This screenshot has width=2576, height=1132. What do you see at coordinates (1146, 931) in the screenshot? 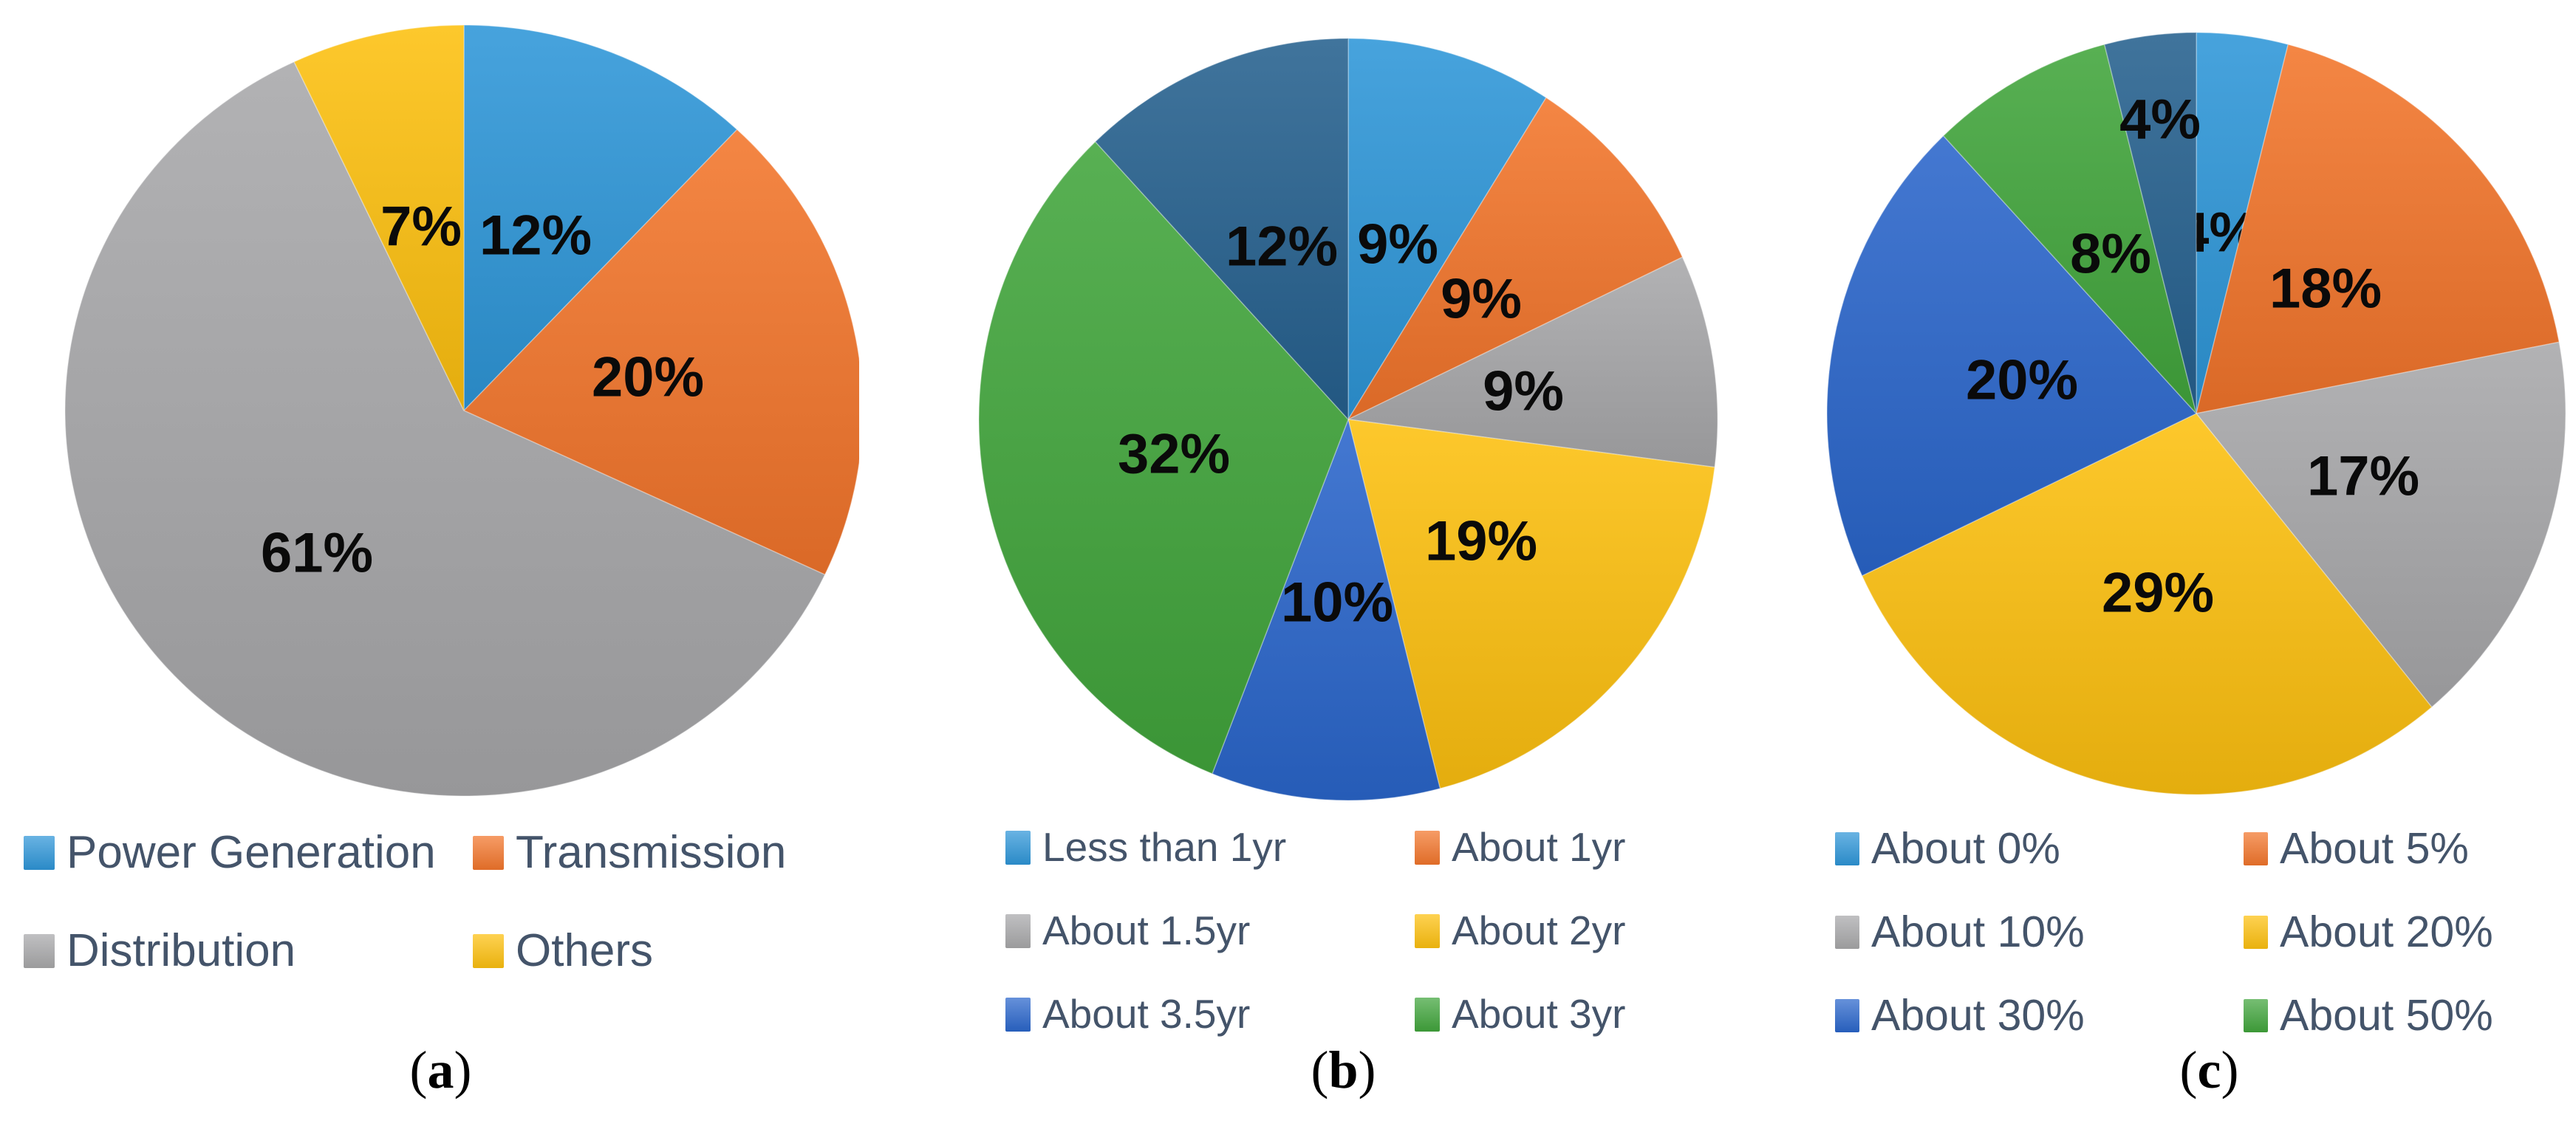
I see `legend-label-about-1-5yr: About 1.5yr` at bounding box center [1146, 931].